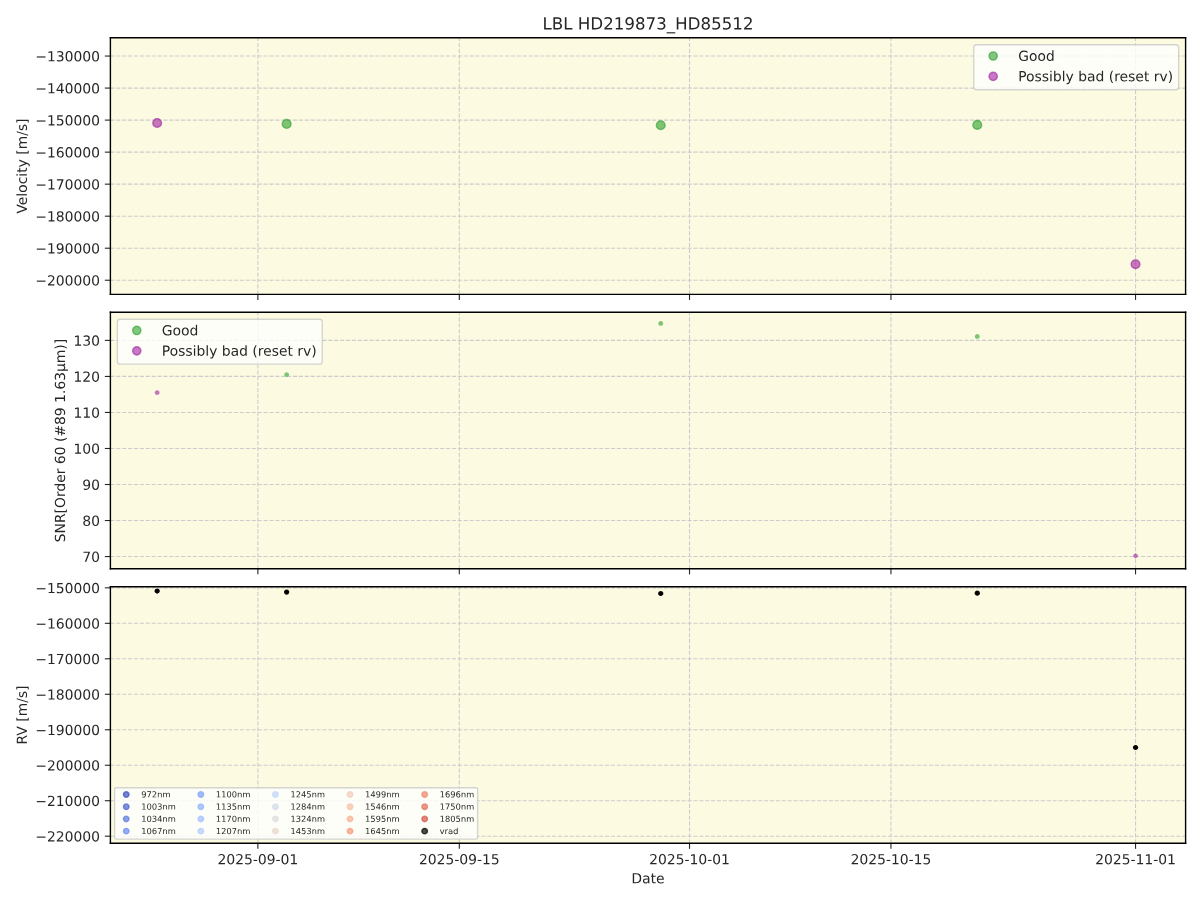  I want to click on legend-label: 1546nm, so click(382, 806).